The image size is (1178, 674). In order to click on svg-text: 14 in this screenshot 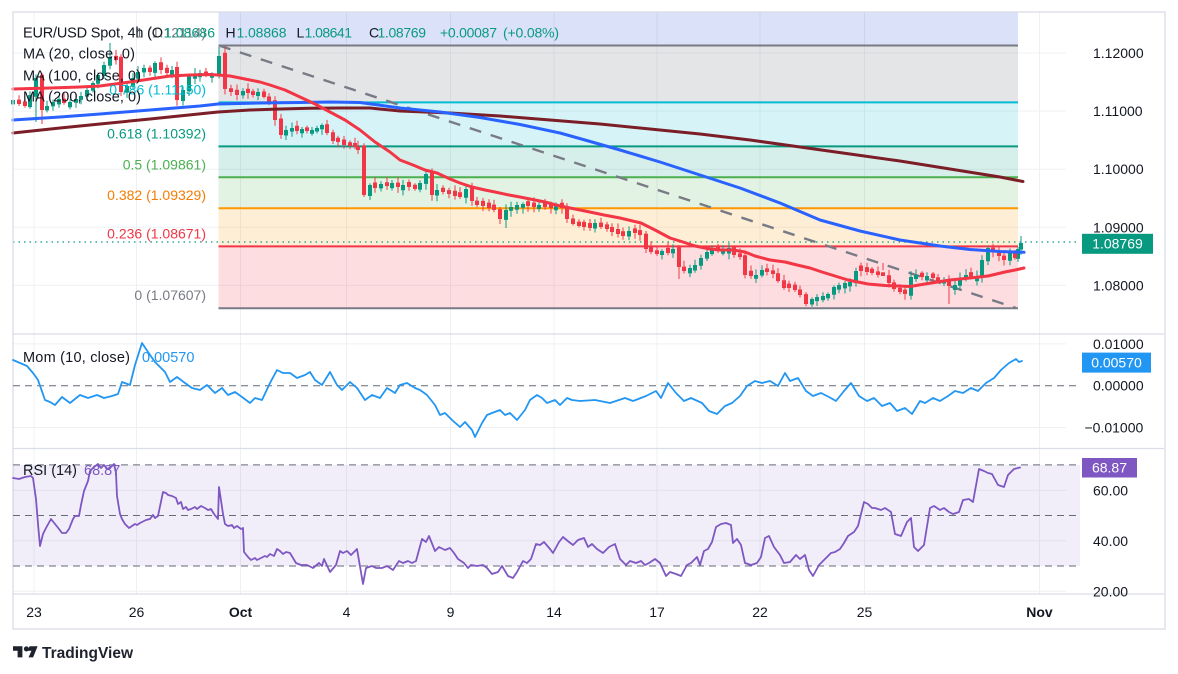, I will do `click(554, 612)`.